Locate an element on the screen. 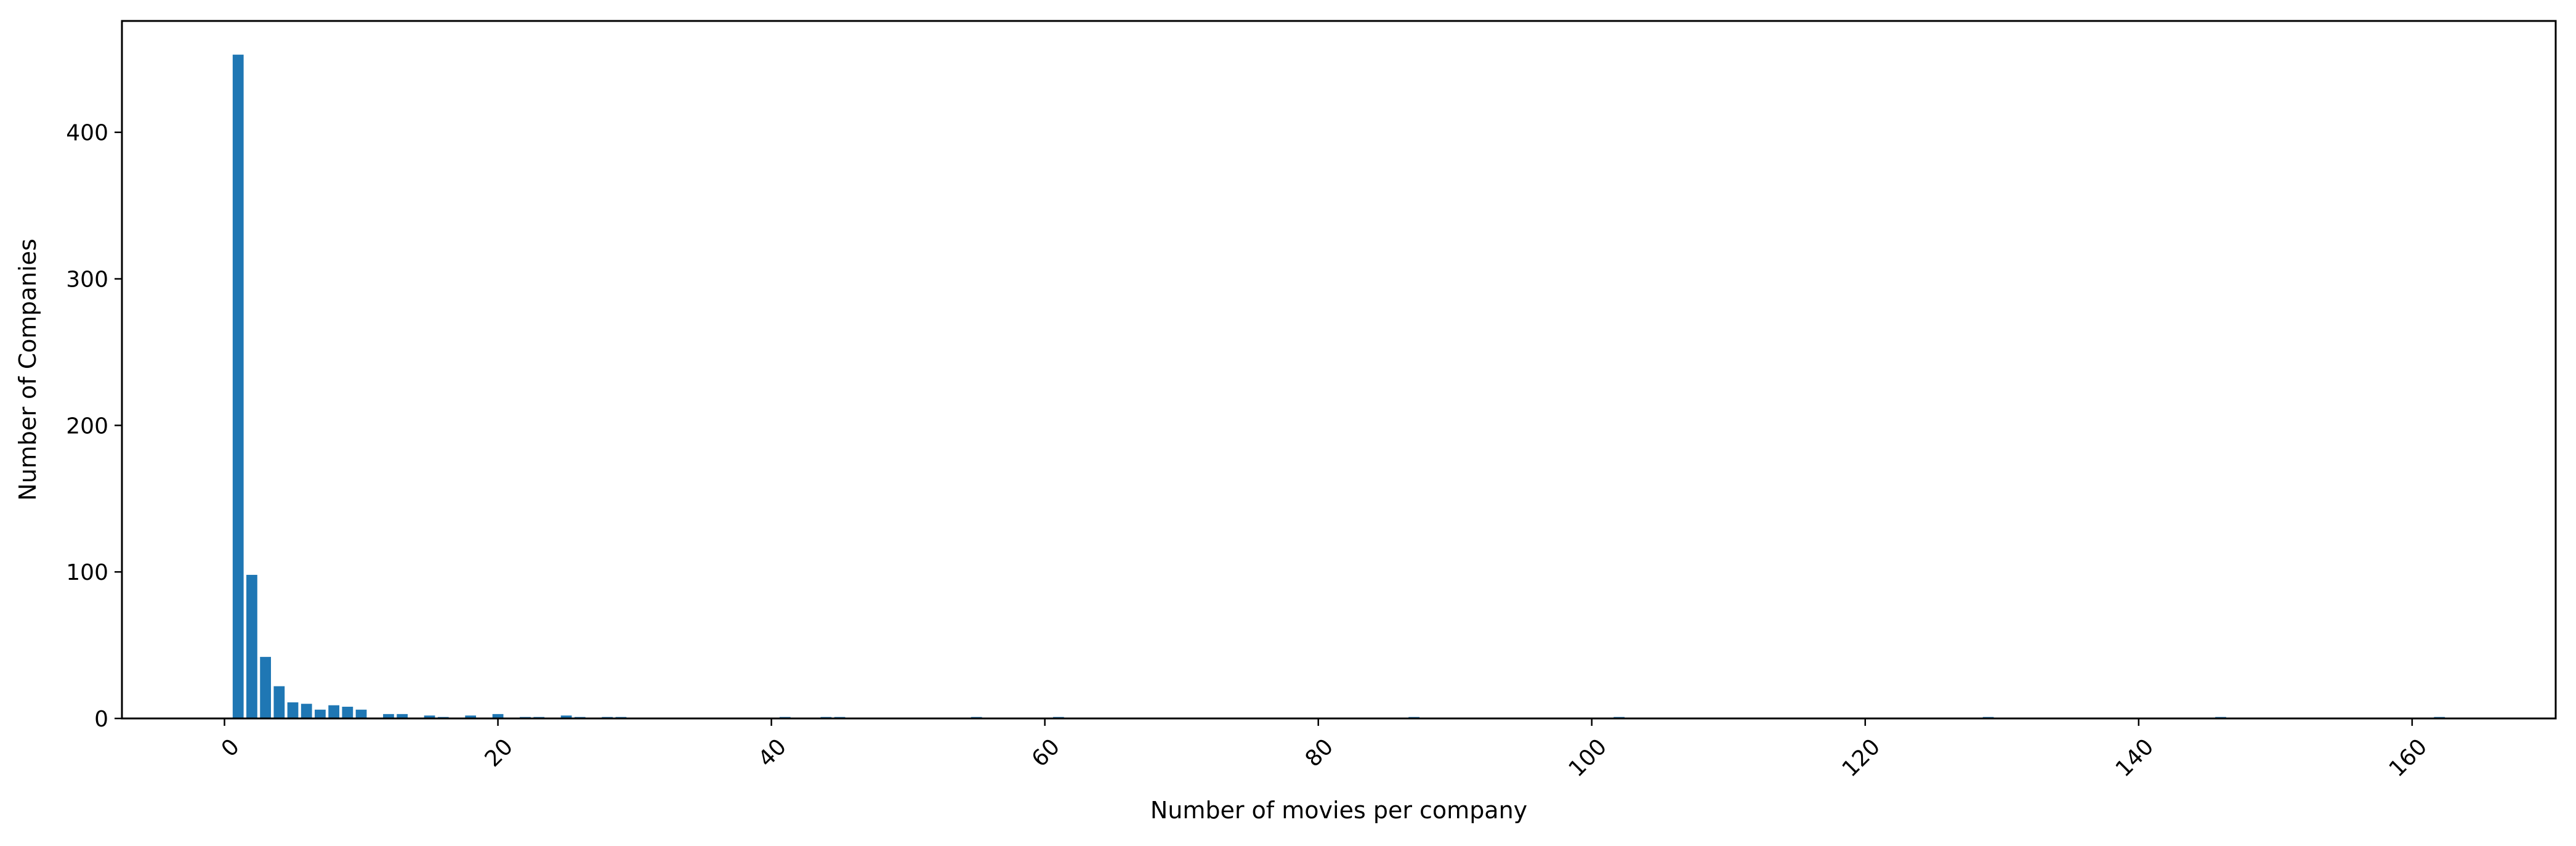 This screenshot has height=846, width=2576. y-tick-label: 300 is located at coordinates (87, 280).